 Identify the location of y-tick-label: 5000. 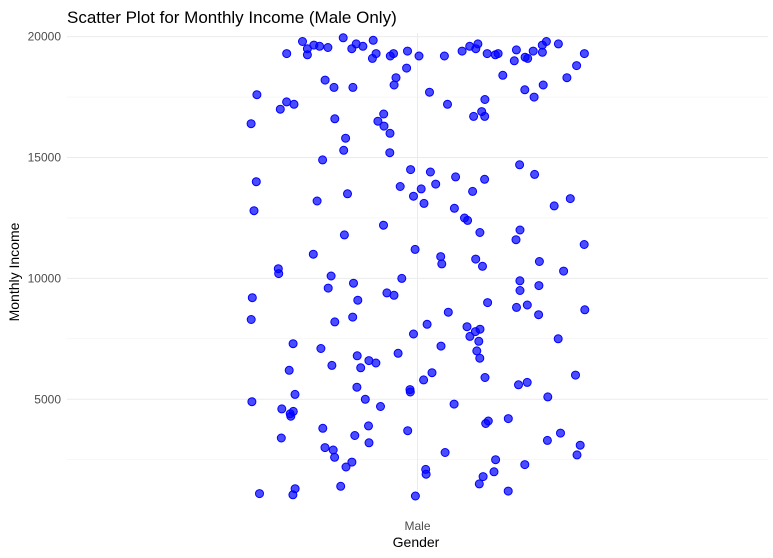
(47, 399).